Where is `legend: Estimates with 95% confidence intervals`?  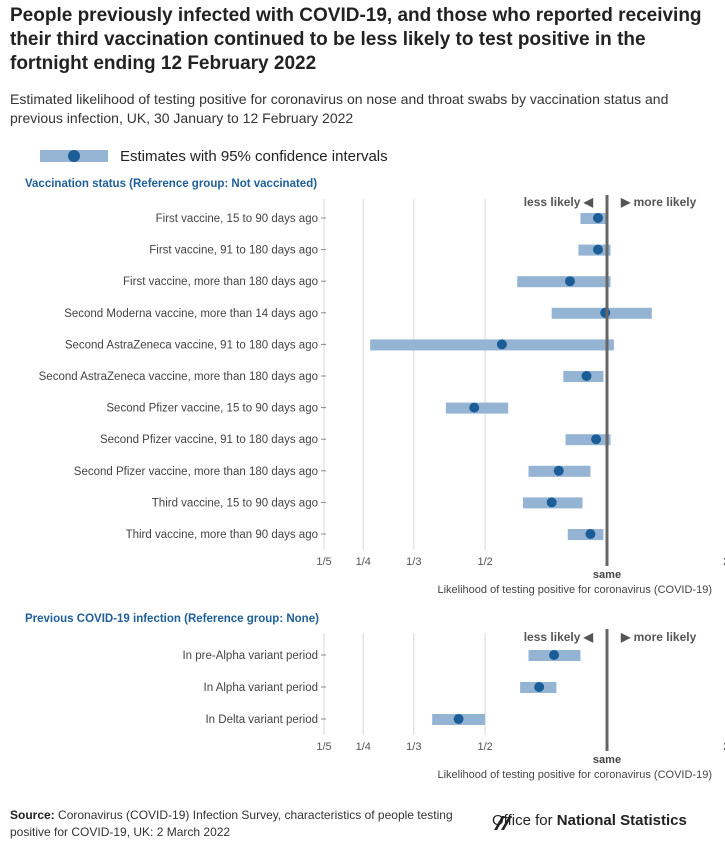 legend: Estimates with 95% confidence intervals is located at coordinates (214, 156).